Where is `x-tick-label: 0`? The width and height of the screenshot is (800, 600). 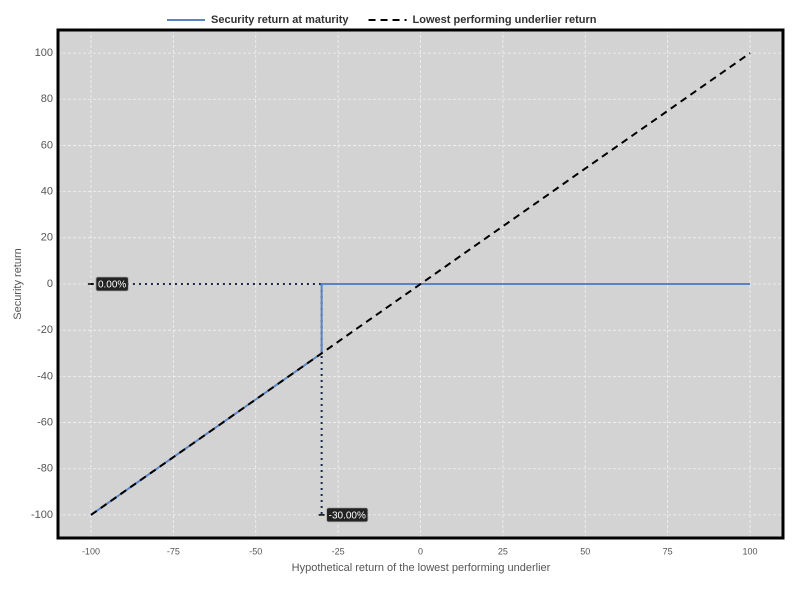
x-tick-label: 0 is located at coordinates (420, 551).